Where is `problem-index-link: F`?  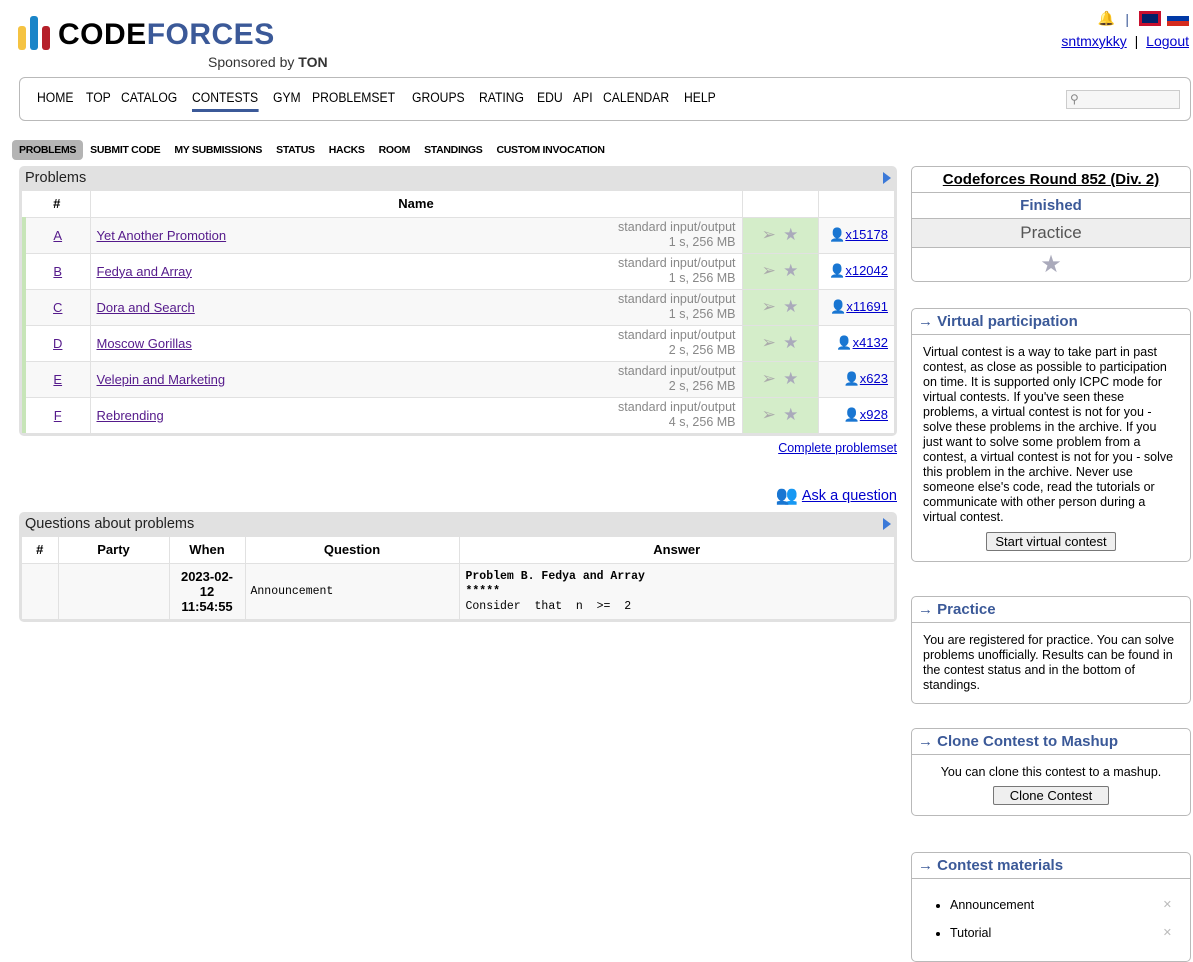
problem-index-link: F is located at coordinates (57, 415).